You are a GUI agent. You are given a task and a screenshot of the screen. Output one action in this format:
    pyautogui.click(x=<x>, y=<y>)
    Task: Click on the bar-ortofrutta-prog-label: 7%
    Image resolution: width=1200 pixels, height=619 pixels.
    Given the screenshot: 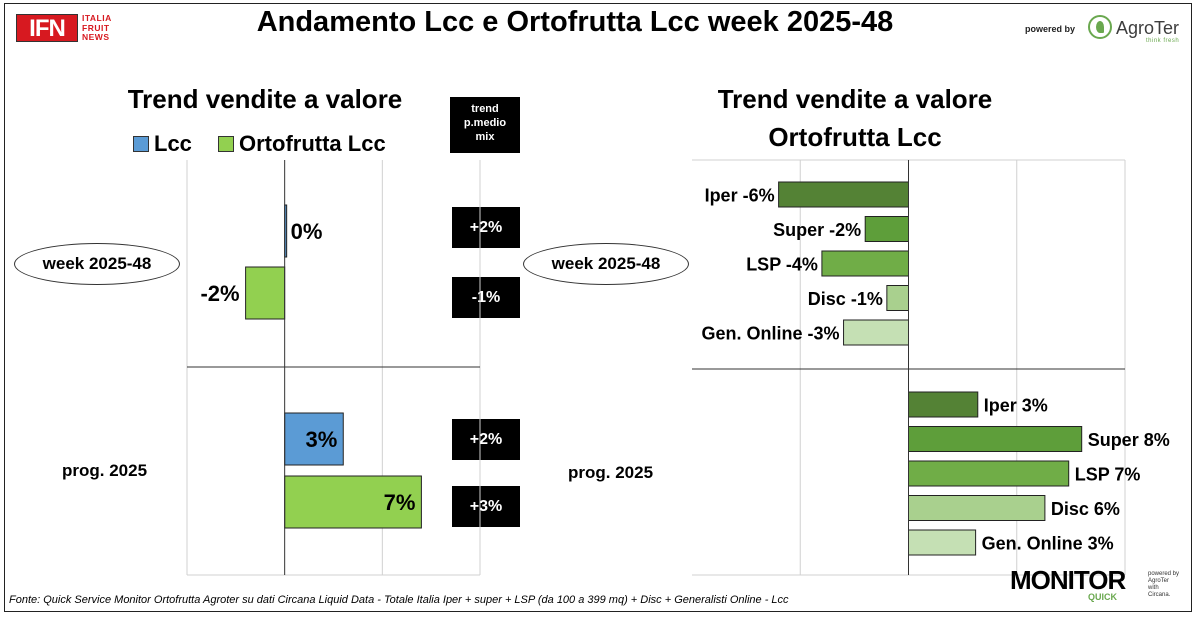 What is the action you would take?
    pyautogui.click(x=400, y=502)
    